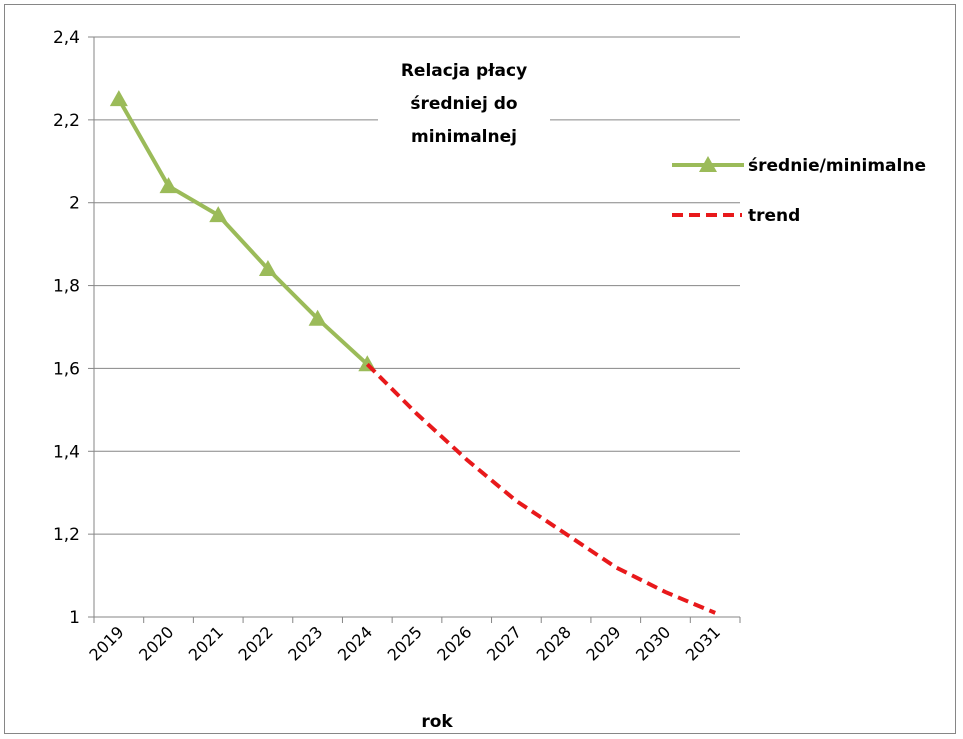  What do you see at coordinates (256, 643) in the screenshot?
I see `x-tick-label: 2022` at bounding box center [256, 643].